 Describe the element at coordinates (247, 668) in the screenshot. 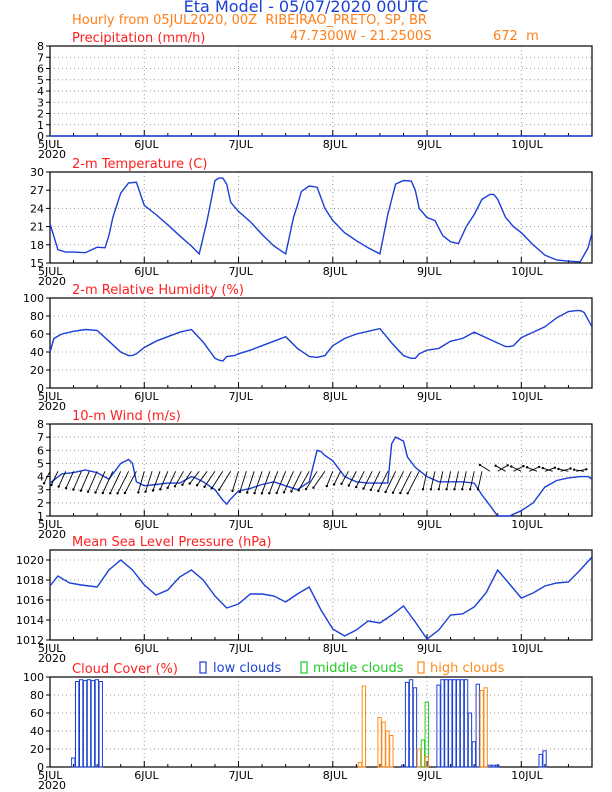

I see `low-clouds-label: low clouds` at that location.